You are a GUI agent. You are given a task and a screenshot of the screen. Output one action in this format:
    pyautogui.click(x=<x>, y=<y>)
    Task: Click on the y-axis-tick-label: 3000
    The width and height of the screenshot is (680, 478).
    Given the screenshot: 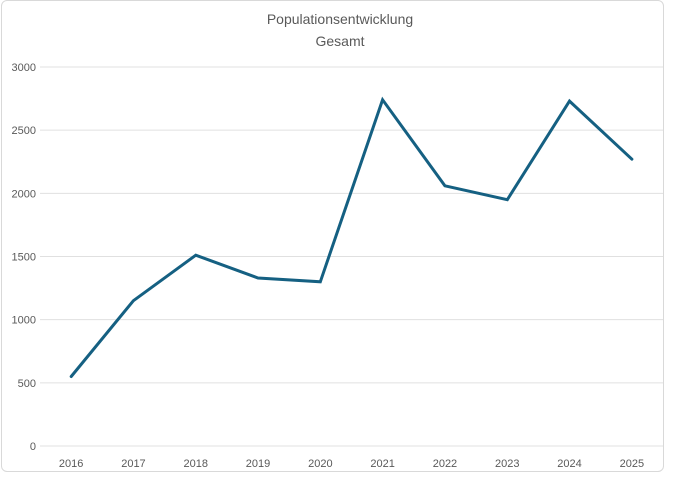 What is the action you would take?
    pyautogui.click(x=24, y=68)
    